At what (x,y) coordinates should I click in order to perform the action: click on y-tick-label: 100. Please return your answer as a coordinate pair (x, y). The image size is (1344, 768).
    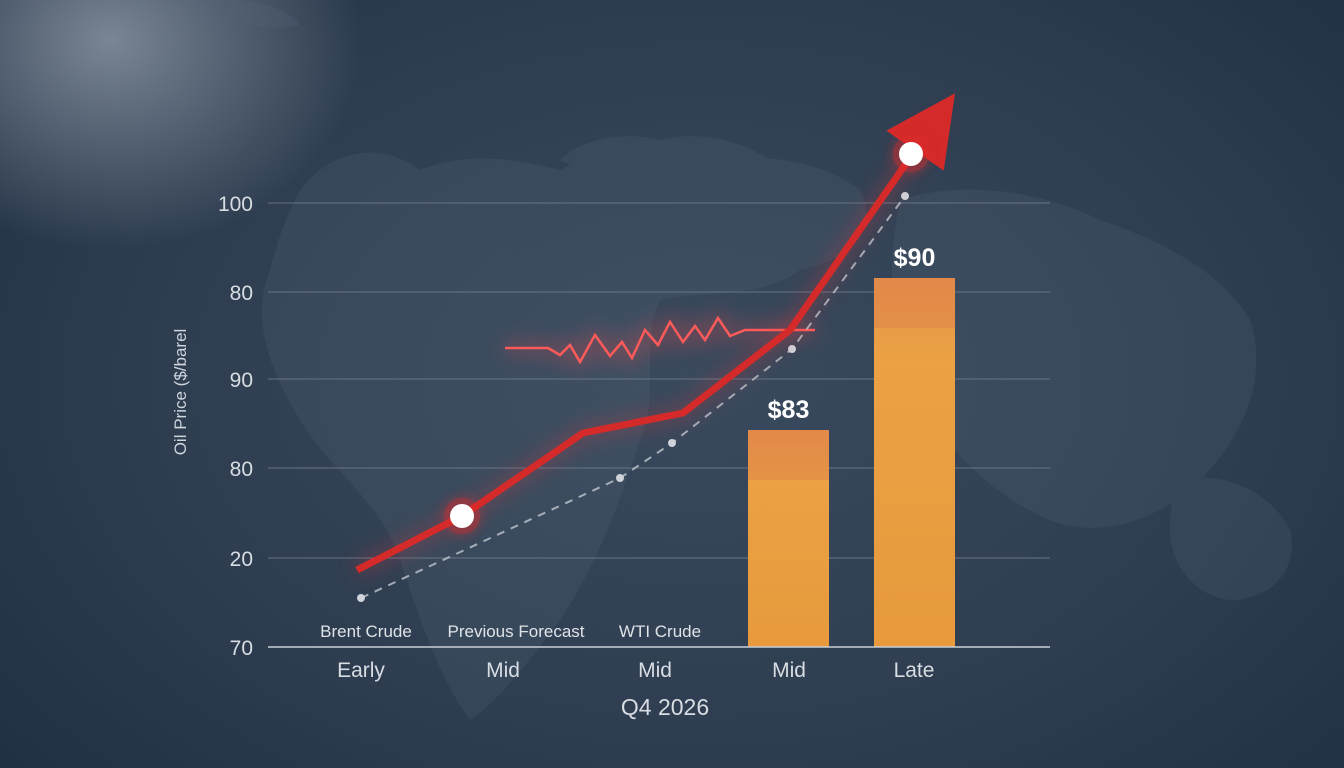
    Looking at the image, I should click on (235, 204).